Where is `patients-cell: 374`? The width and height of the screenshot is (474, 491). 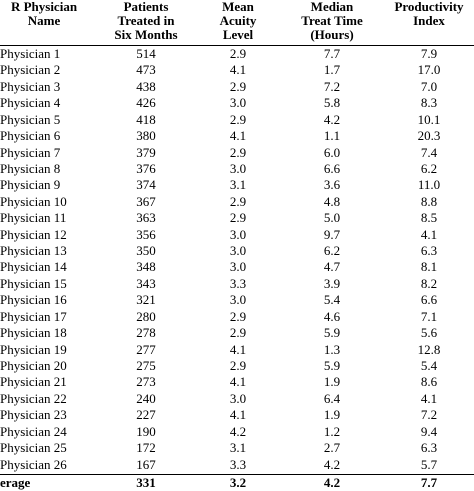
patients-cell: 374 is located at coordinates (146, 185).